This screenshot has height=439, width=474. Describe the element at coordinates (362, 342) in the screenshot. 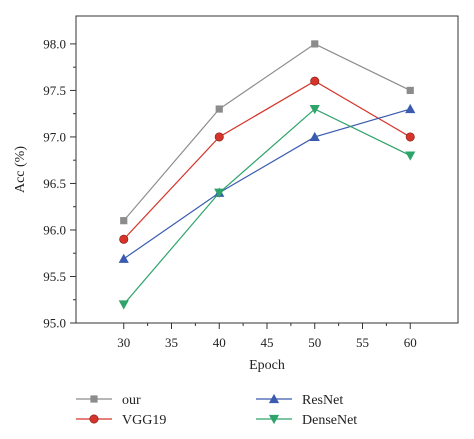

I see `x-tick-label: 55` at that location.